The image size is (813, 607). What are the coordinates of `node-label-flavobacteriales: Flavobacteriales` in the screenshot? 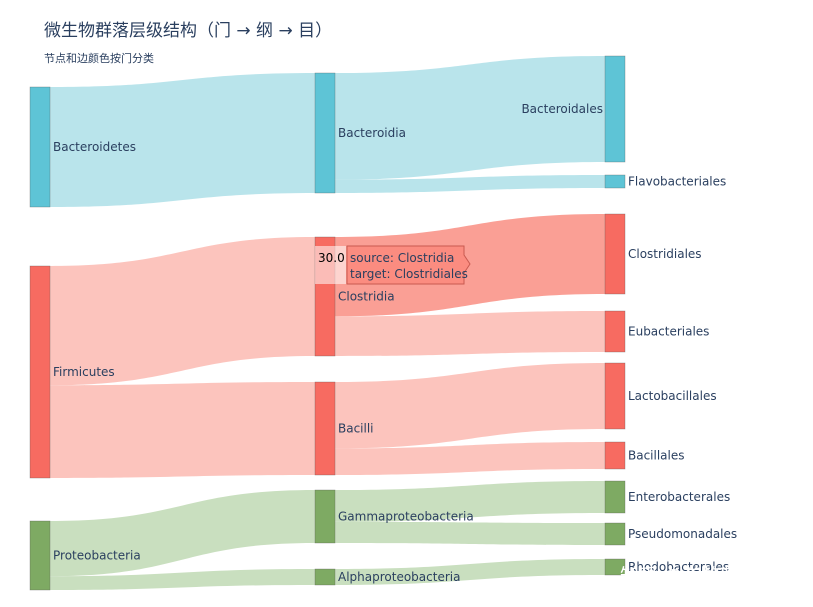 It's located at (677, 182).